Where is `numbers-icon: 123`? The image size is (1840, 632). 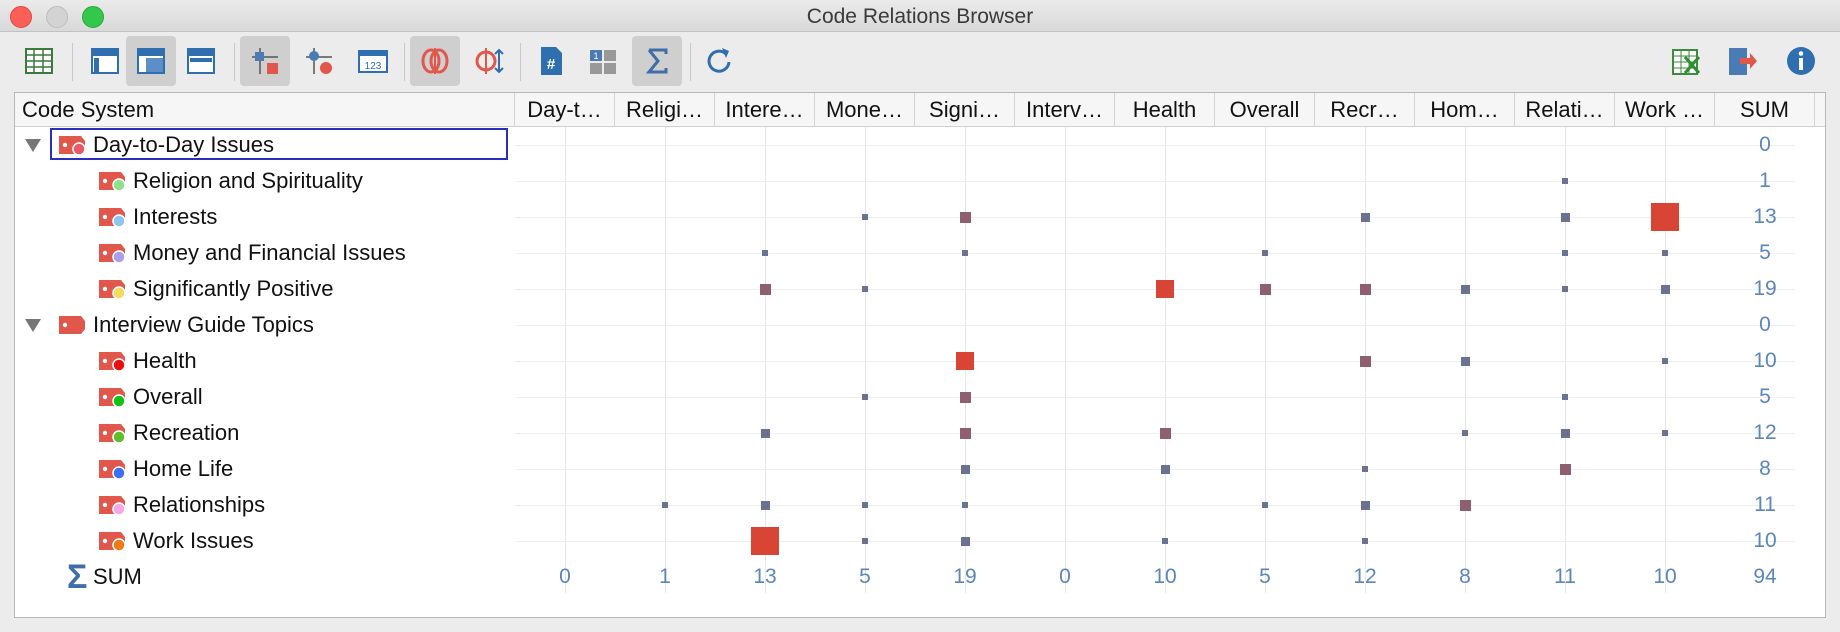
numbers-icon: 123 is located at coordinates (373, 61).